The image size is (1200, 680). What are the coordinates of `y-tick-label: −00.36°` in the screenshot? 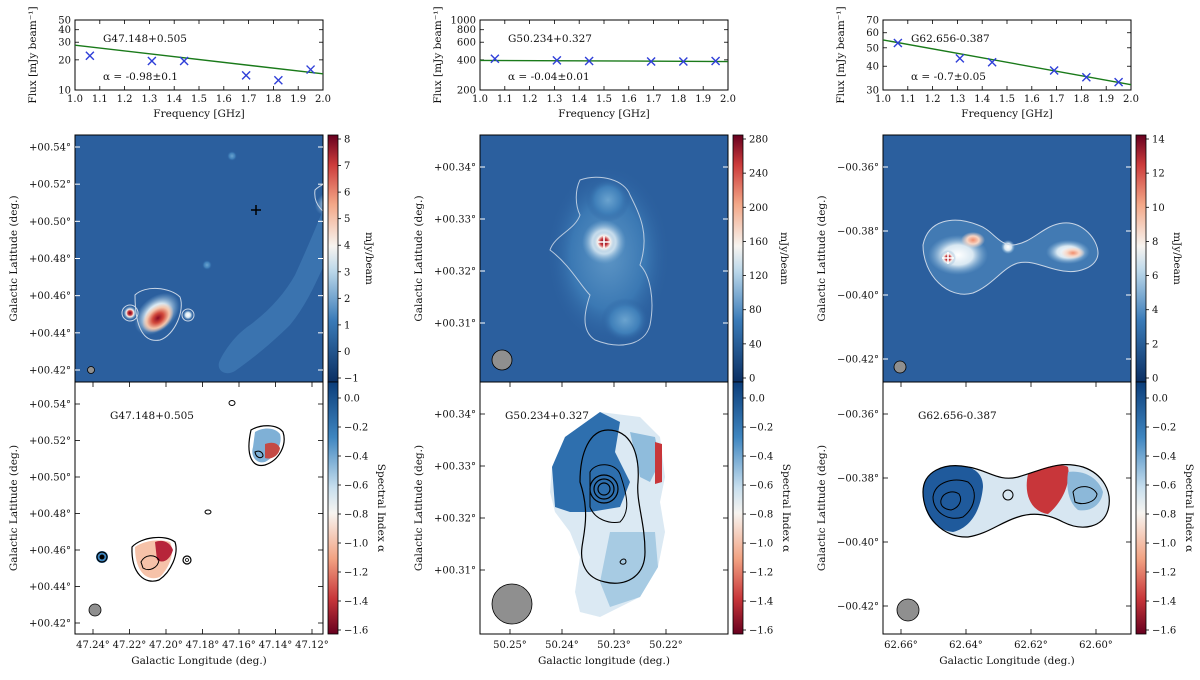 It's located at (858, 415).